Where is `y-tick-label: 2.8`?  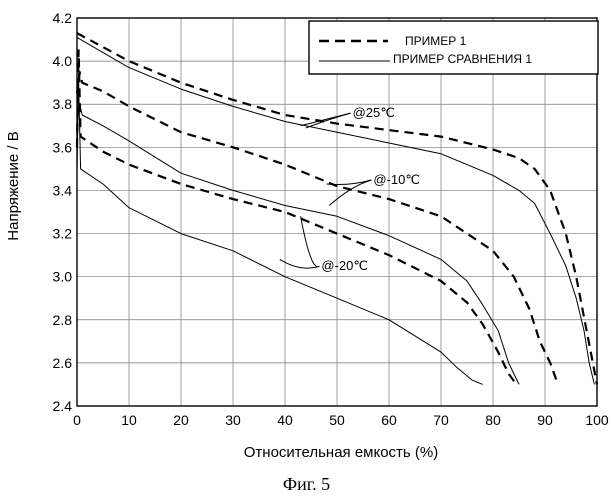
y-tick-label: 2.8 is located at coordinates (63, 320).